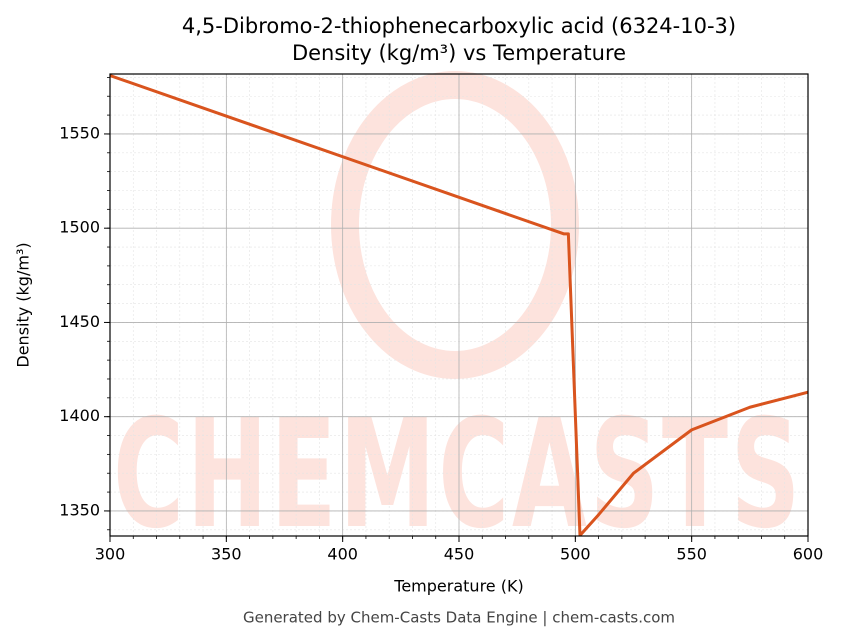  I want to click on y-tick-label: 1450, so click(79, 321).